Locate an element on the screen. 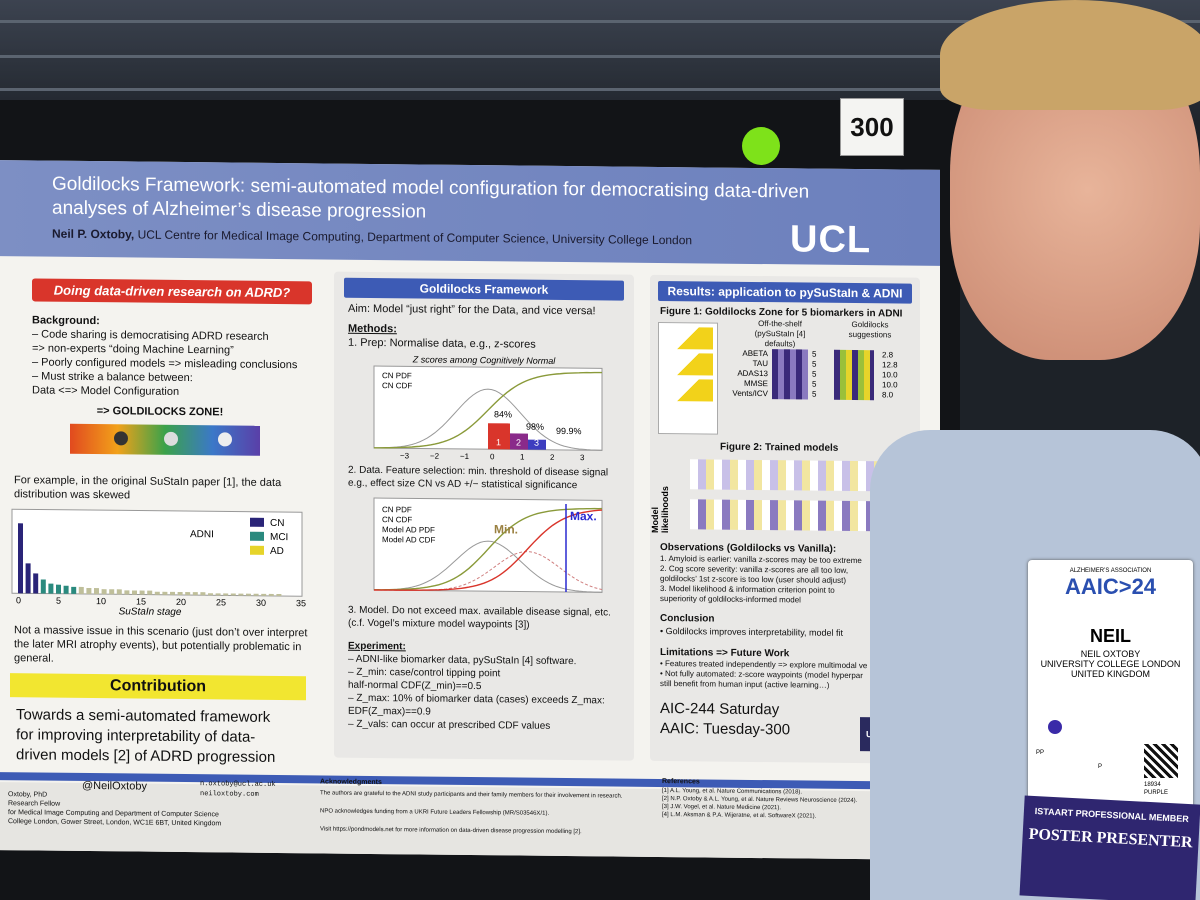 This screenshot has width=1200, height=900. bin-label-2: 2 is located at coordinates (518, 442).